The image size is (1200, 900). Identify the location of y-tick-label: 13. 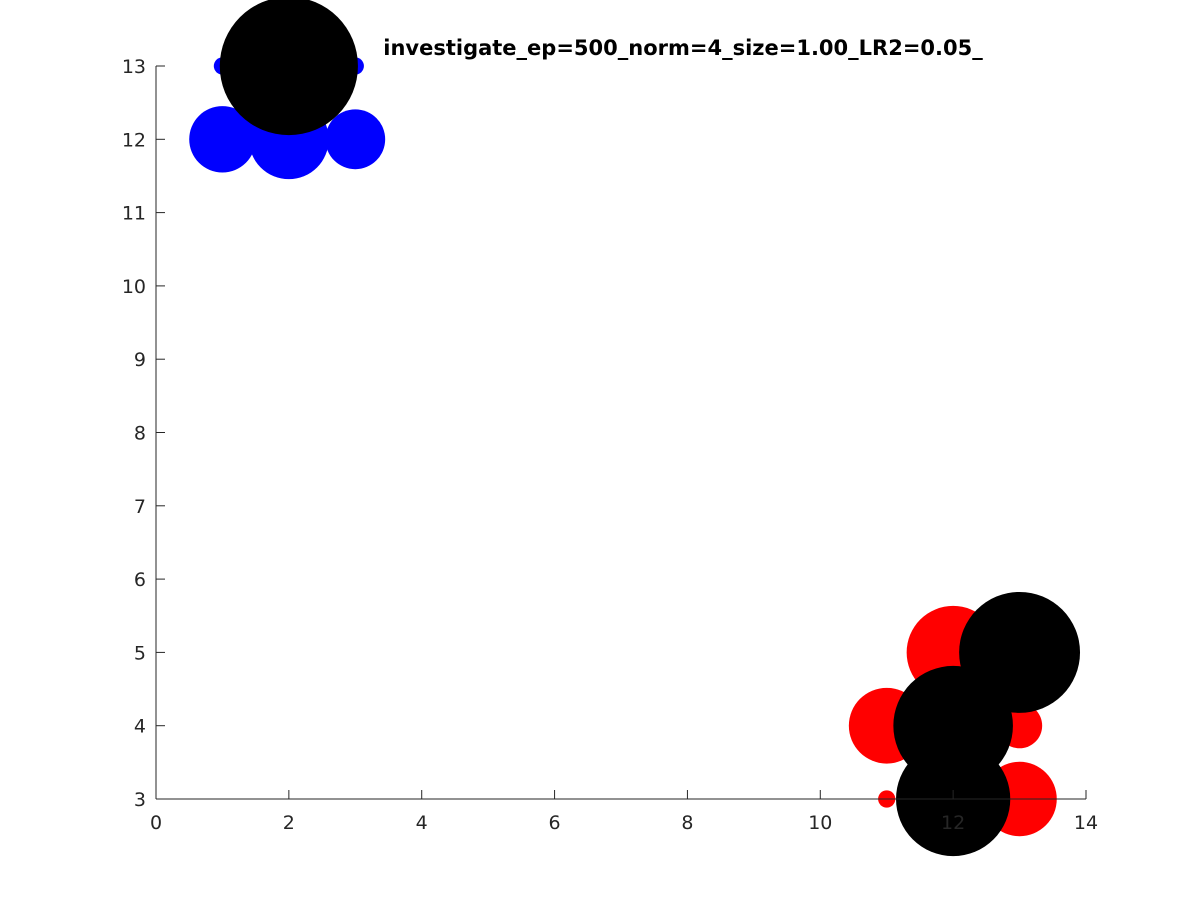
(134, 67).